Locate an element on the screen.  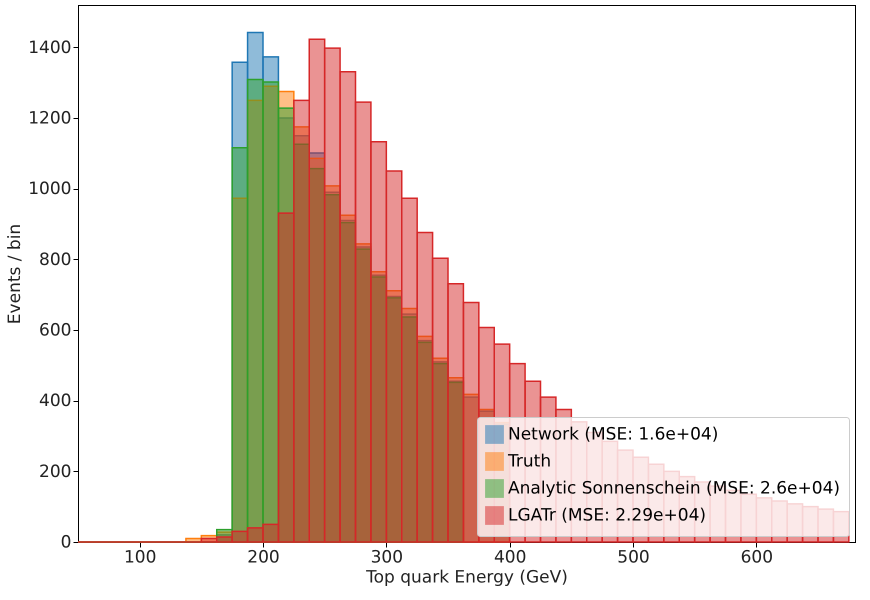
x-tick-label: 500 is located at coordinates (633, 558).